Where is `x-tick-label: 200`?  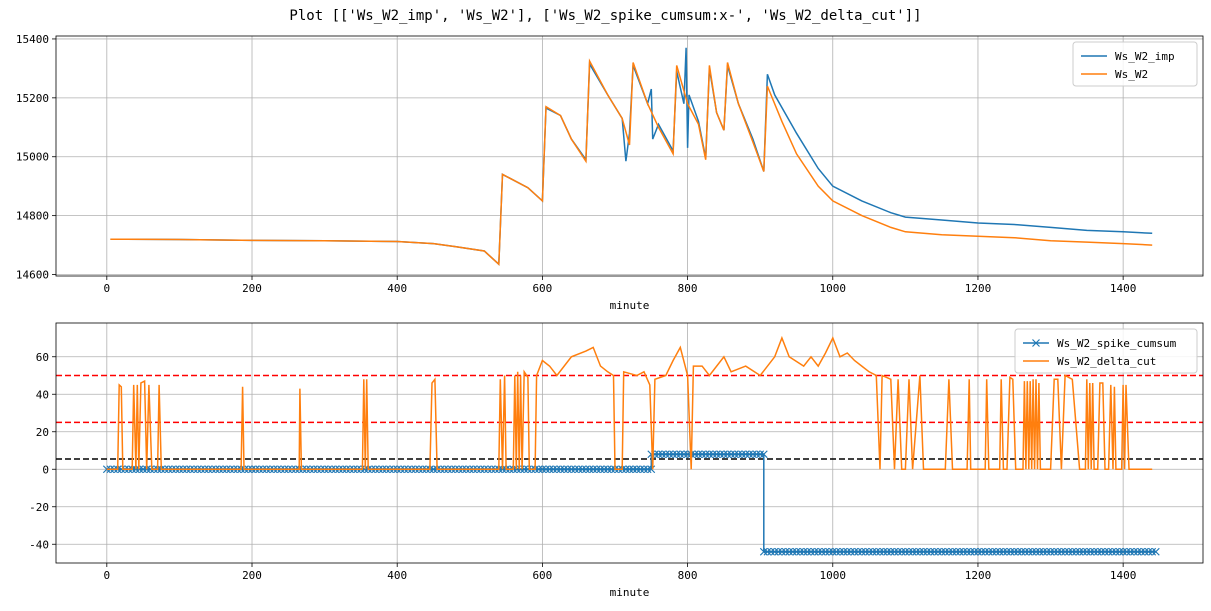 x-tick-label: 200 is located at coordinates (252, 575).